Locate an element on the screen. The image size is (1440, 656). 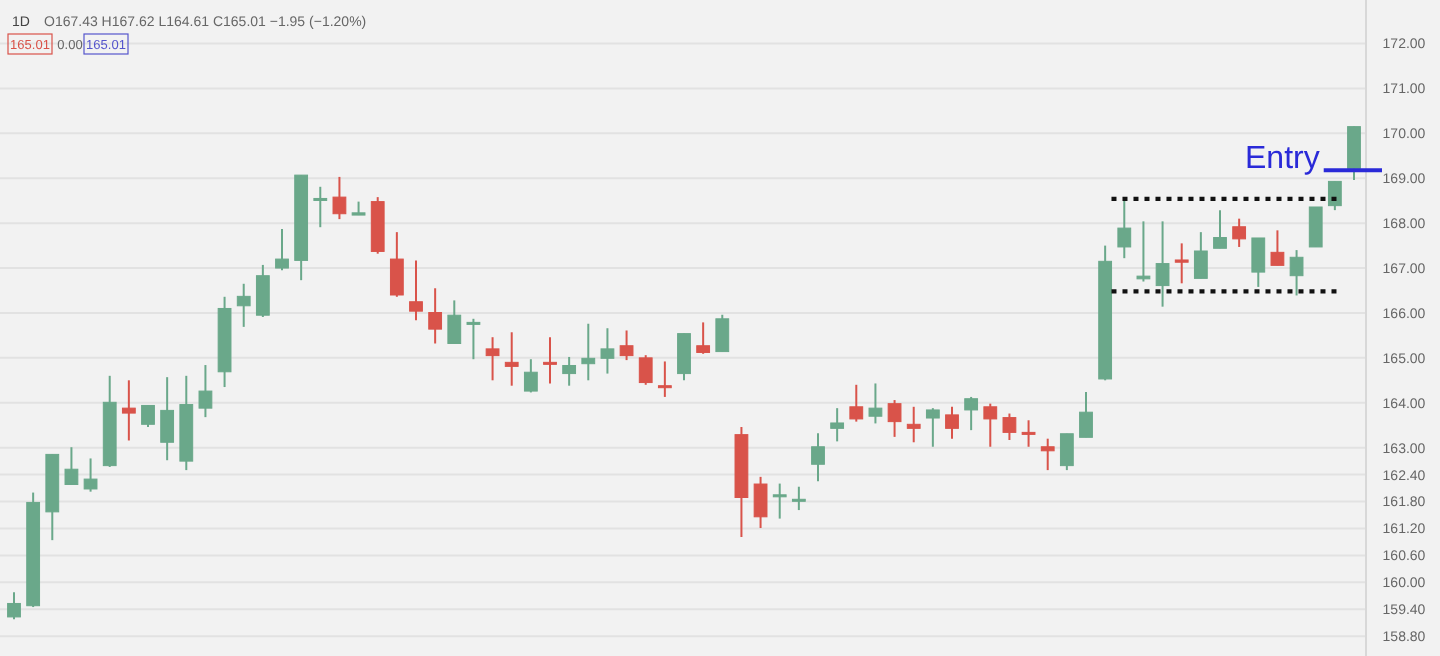
ref-line-label: Entry is located at coordinates (1282, 159).